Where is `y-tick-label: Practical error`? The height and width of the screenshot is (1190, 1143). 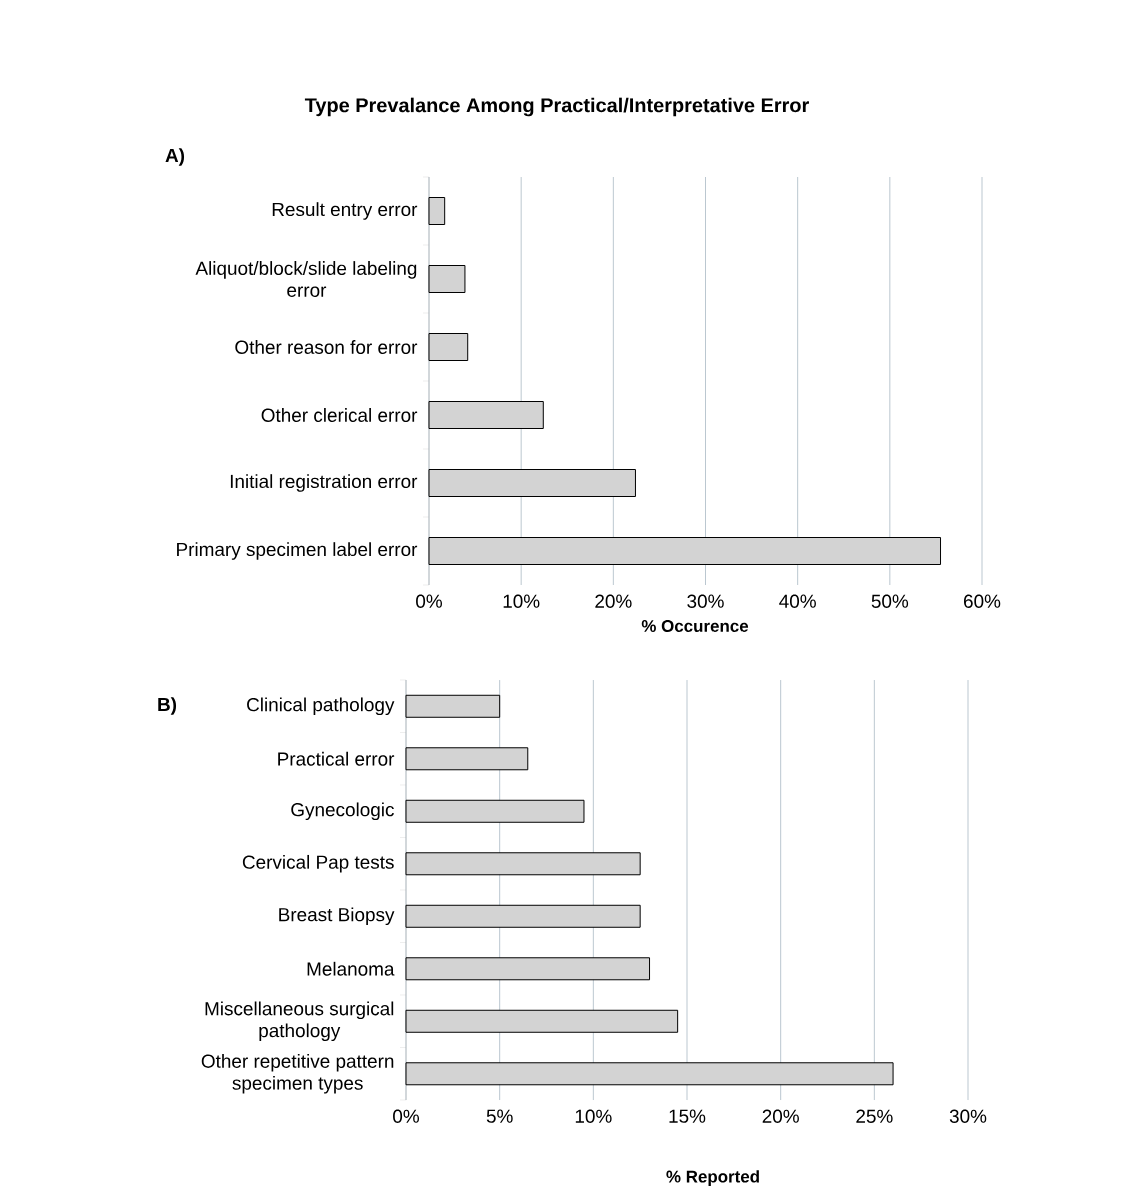
y-tick-label: Practical error is located at coordinates (336, 758).